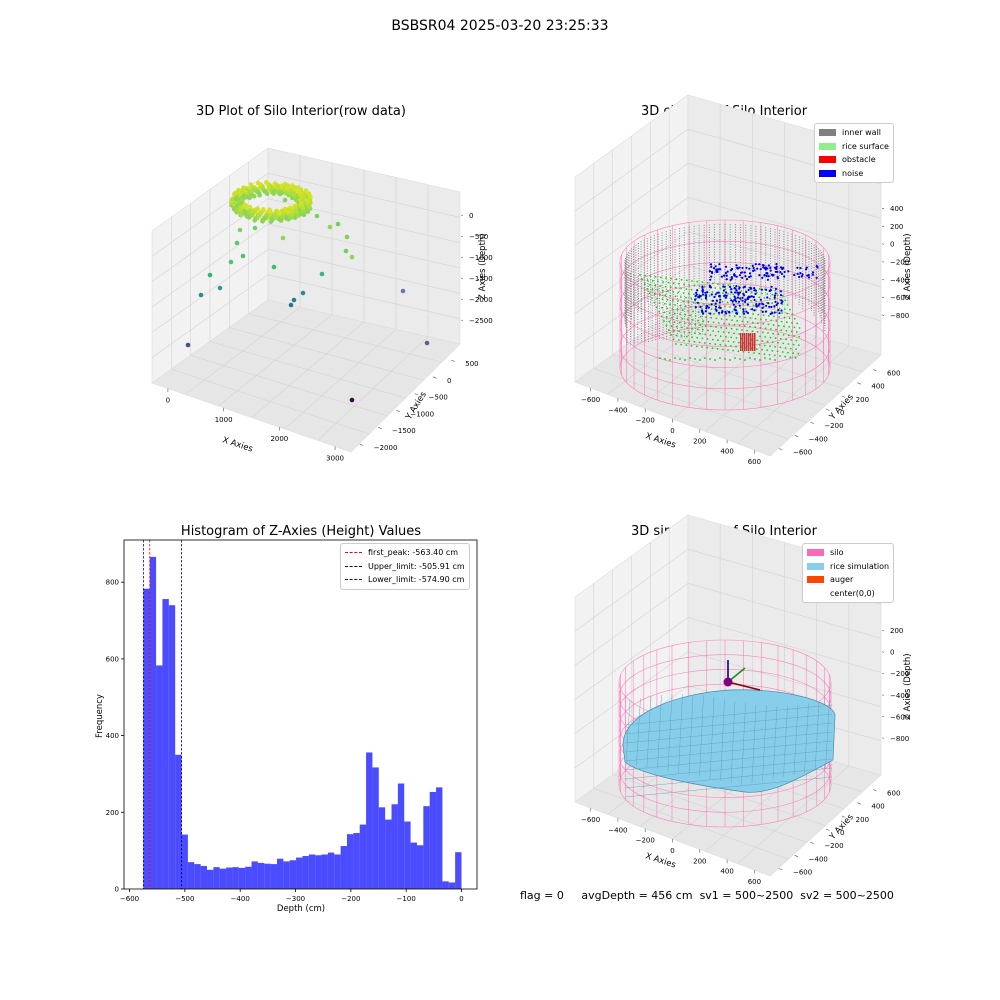 The image size is (1000, 1000). I want to click on histogram-y-label: Frequency, so click(100, 716).